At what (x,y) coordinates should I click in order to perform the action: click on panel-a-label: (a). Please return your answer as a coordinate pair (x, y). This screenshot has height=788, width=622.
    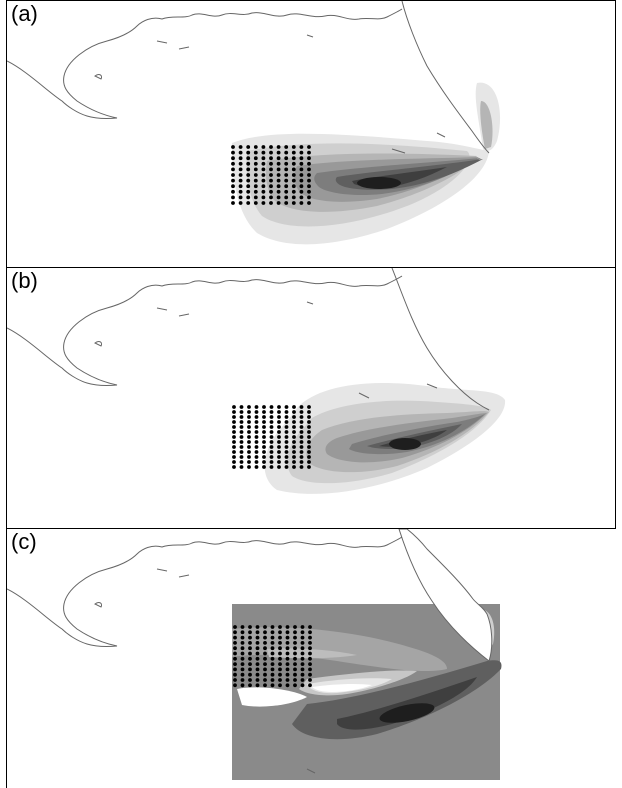
    Looking at the image, I should click on (24, 13).